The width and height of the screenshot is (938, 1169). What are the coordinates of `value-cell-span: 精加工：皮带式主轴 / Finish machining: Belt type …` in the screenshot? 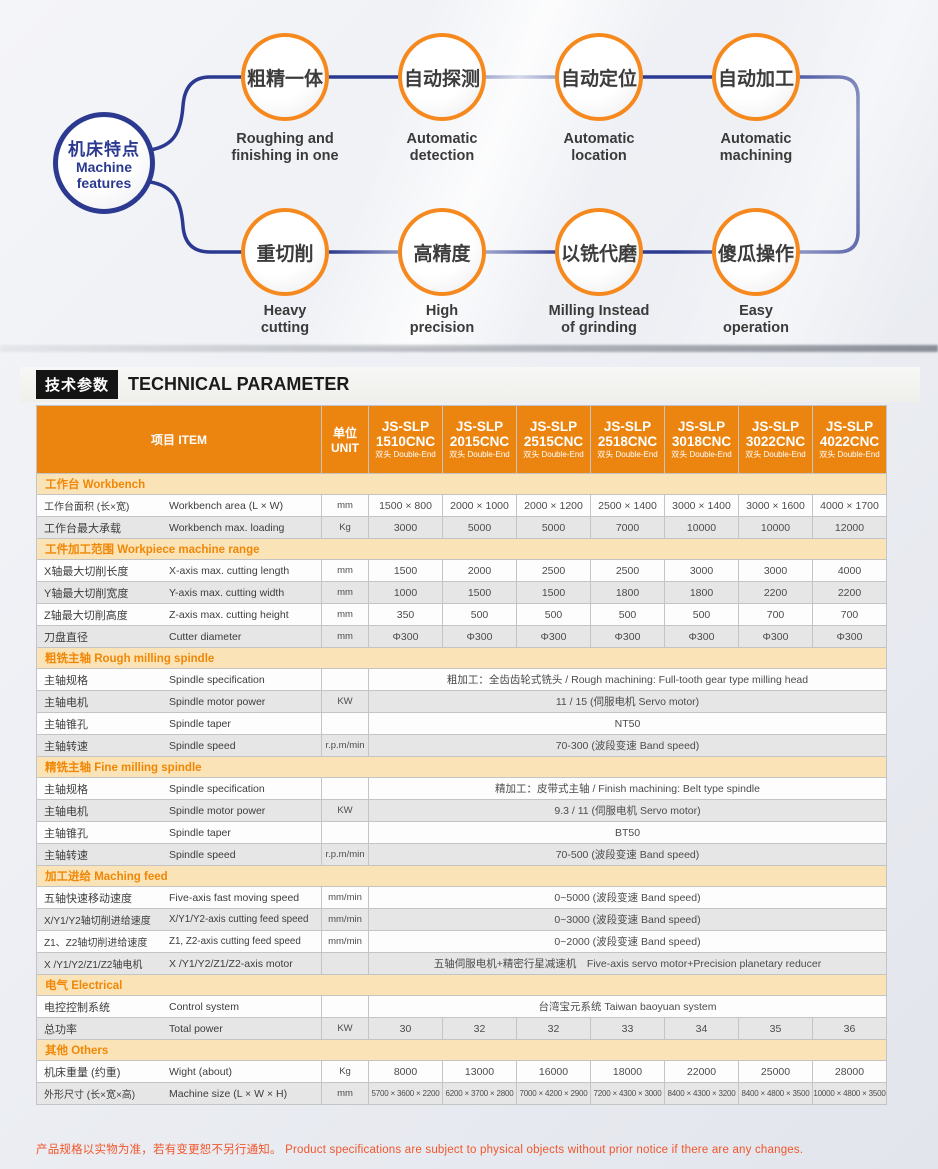 It's located at (627, 788).